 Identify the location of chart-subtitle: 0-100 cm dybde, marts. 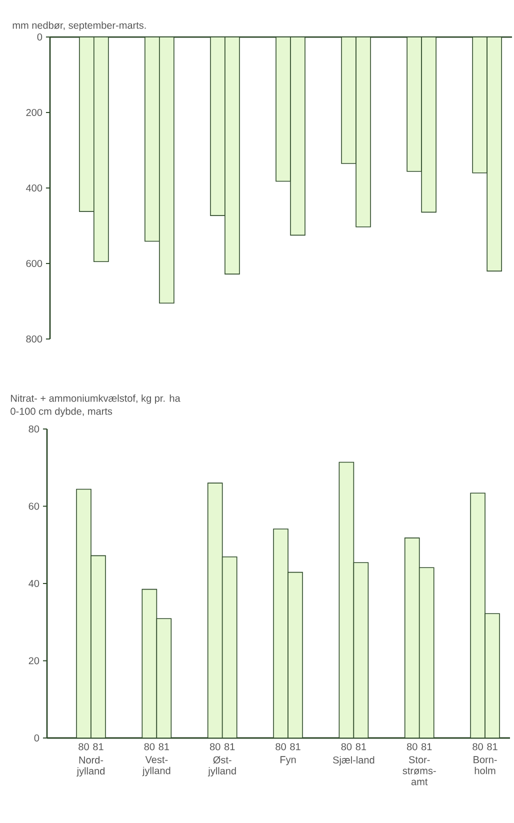
(61, 412).